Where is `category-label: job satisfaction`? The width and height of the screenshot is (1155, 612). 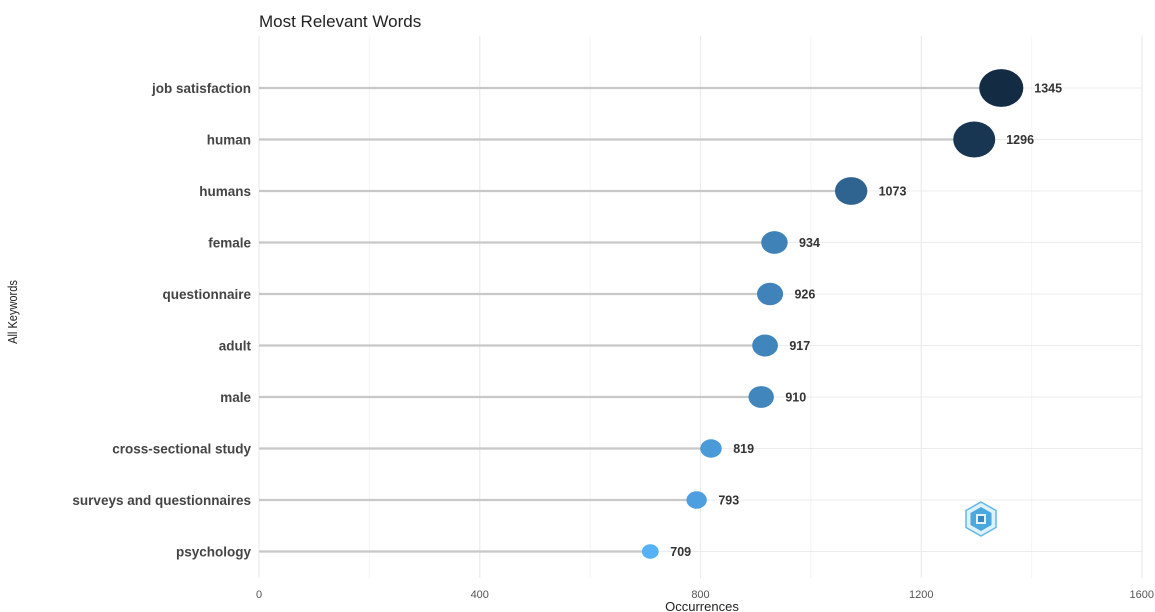
category-label: job satisfaction is located at coordinates (201, 88).